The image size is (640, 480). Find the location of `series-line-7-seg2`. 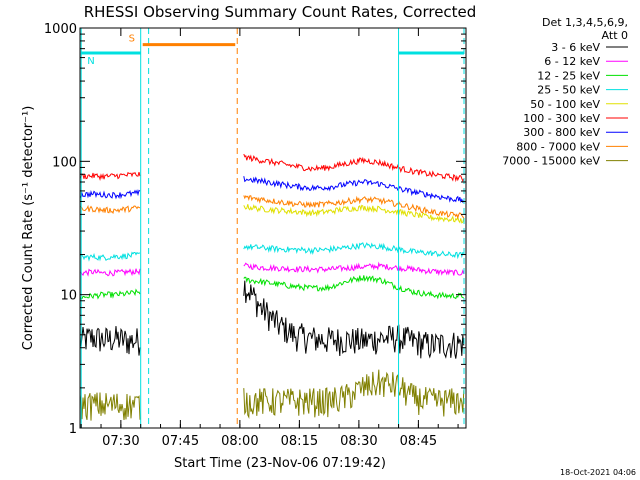

series-line-7-seg2 is located at coordinates (354, 207).